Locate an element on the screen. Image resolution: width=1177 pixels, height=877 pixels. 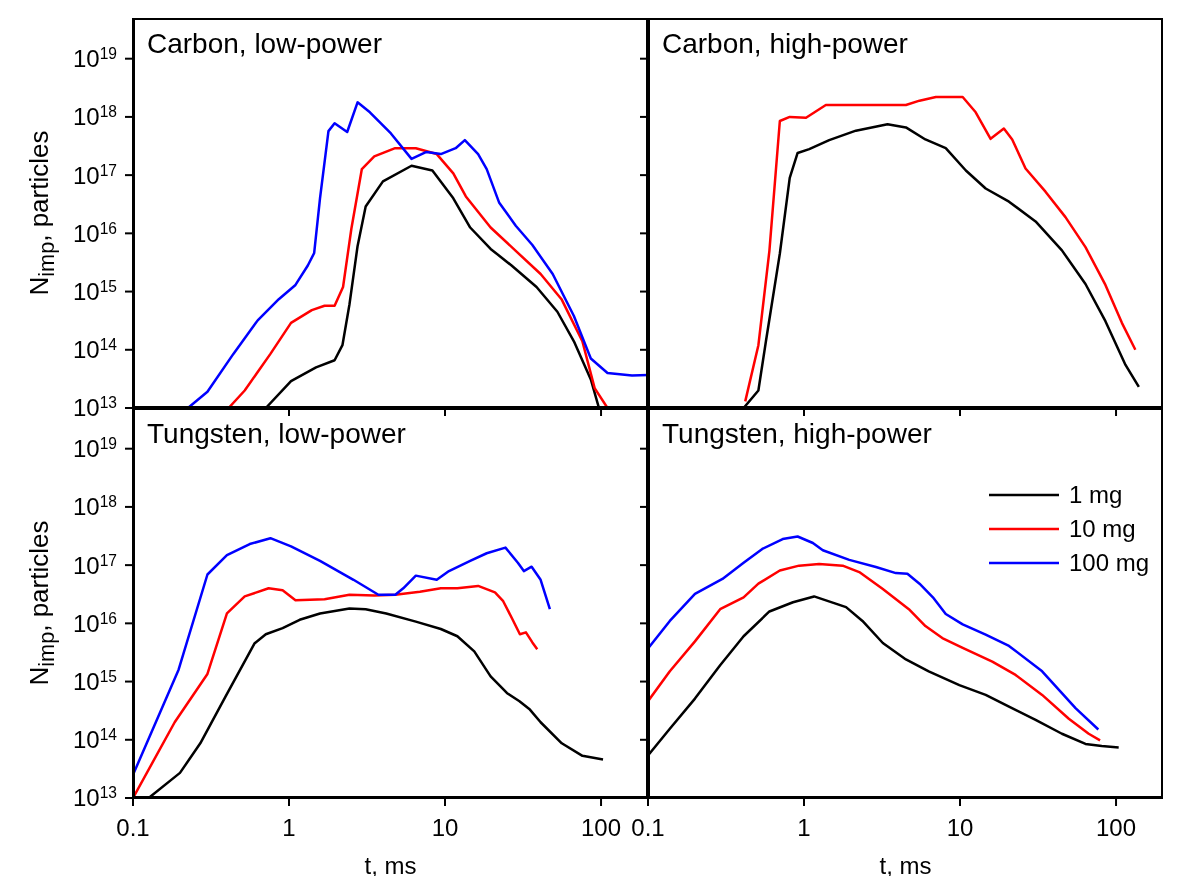
chart-title: Carbon, low-power is located at coordinates (264, 44).